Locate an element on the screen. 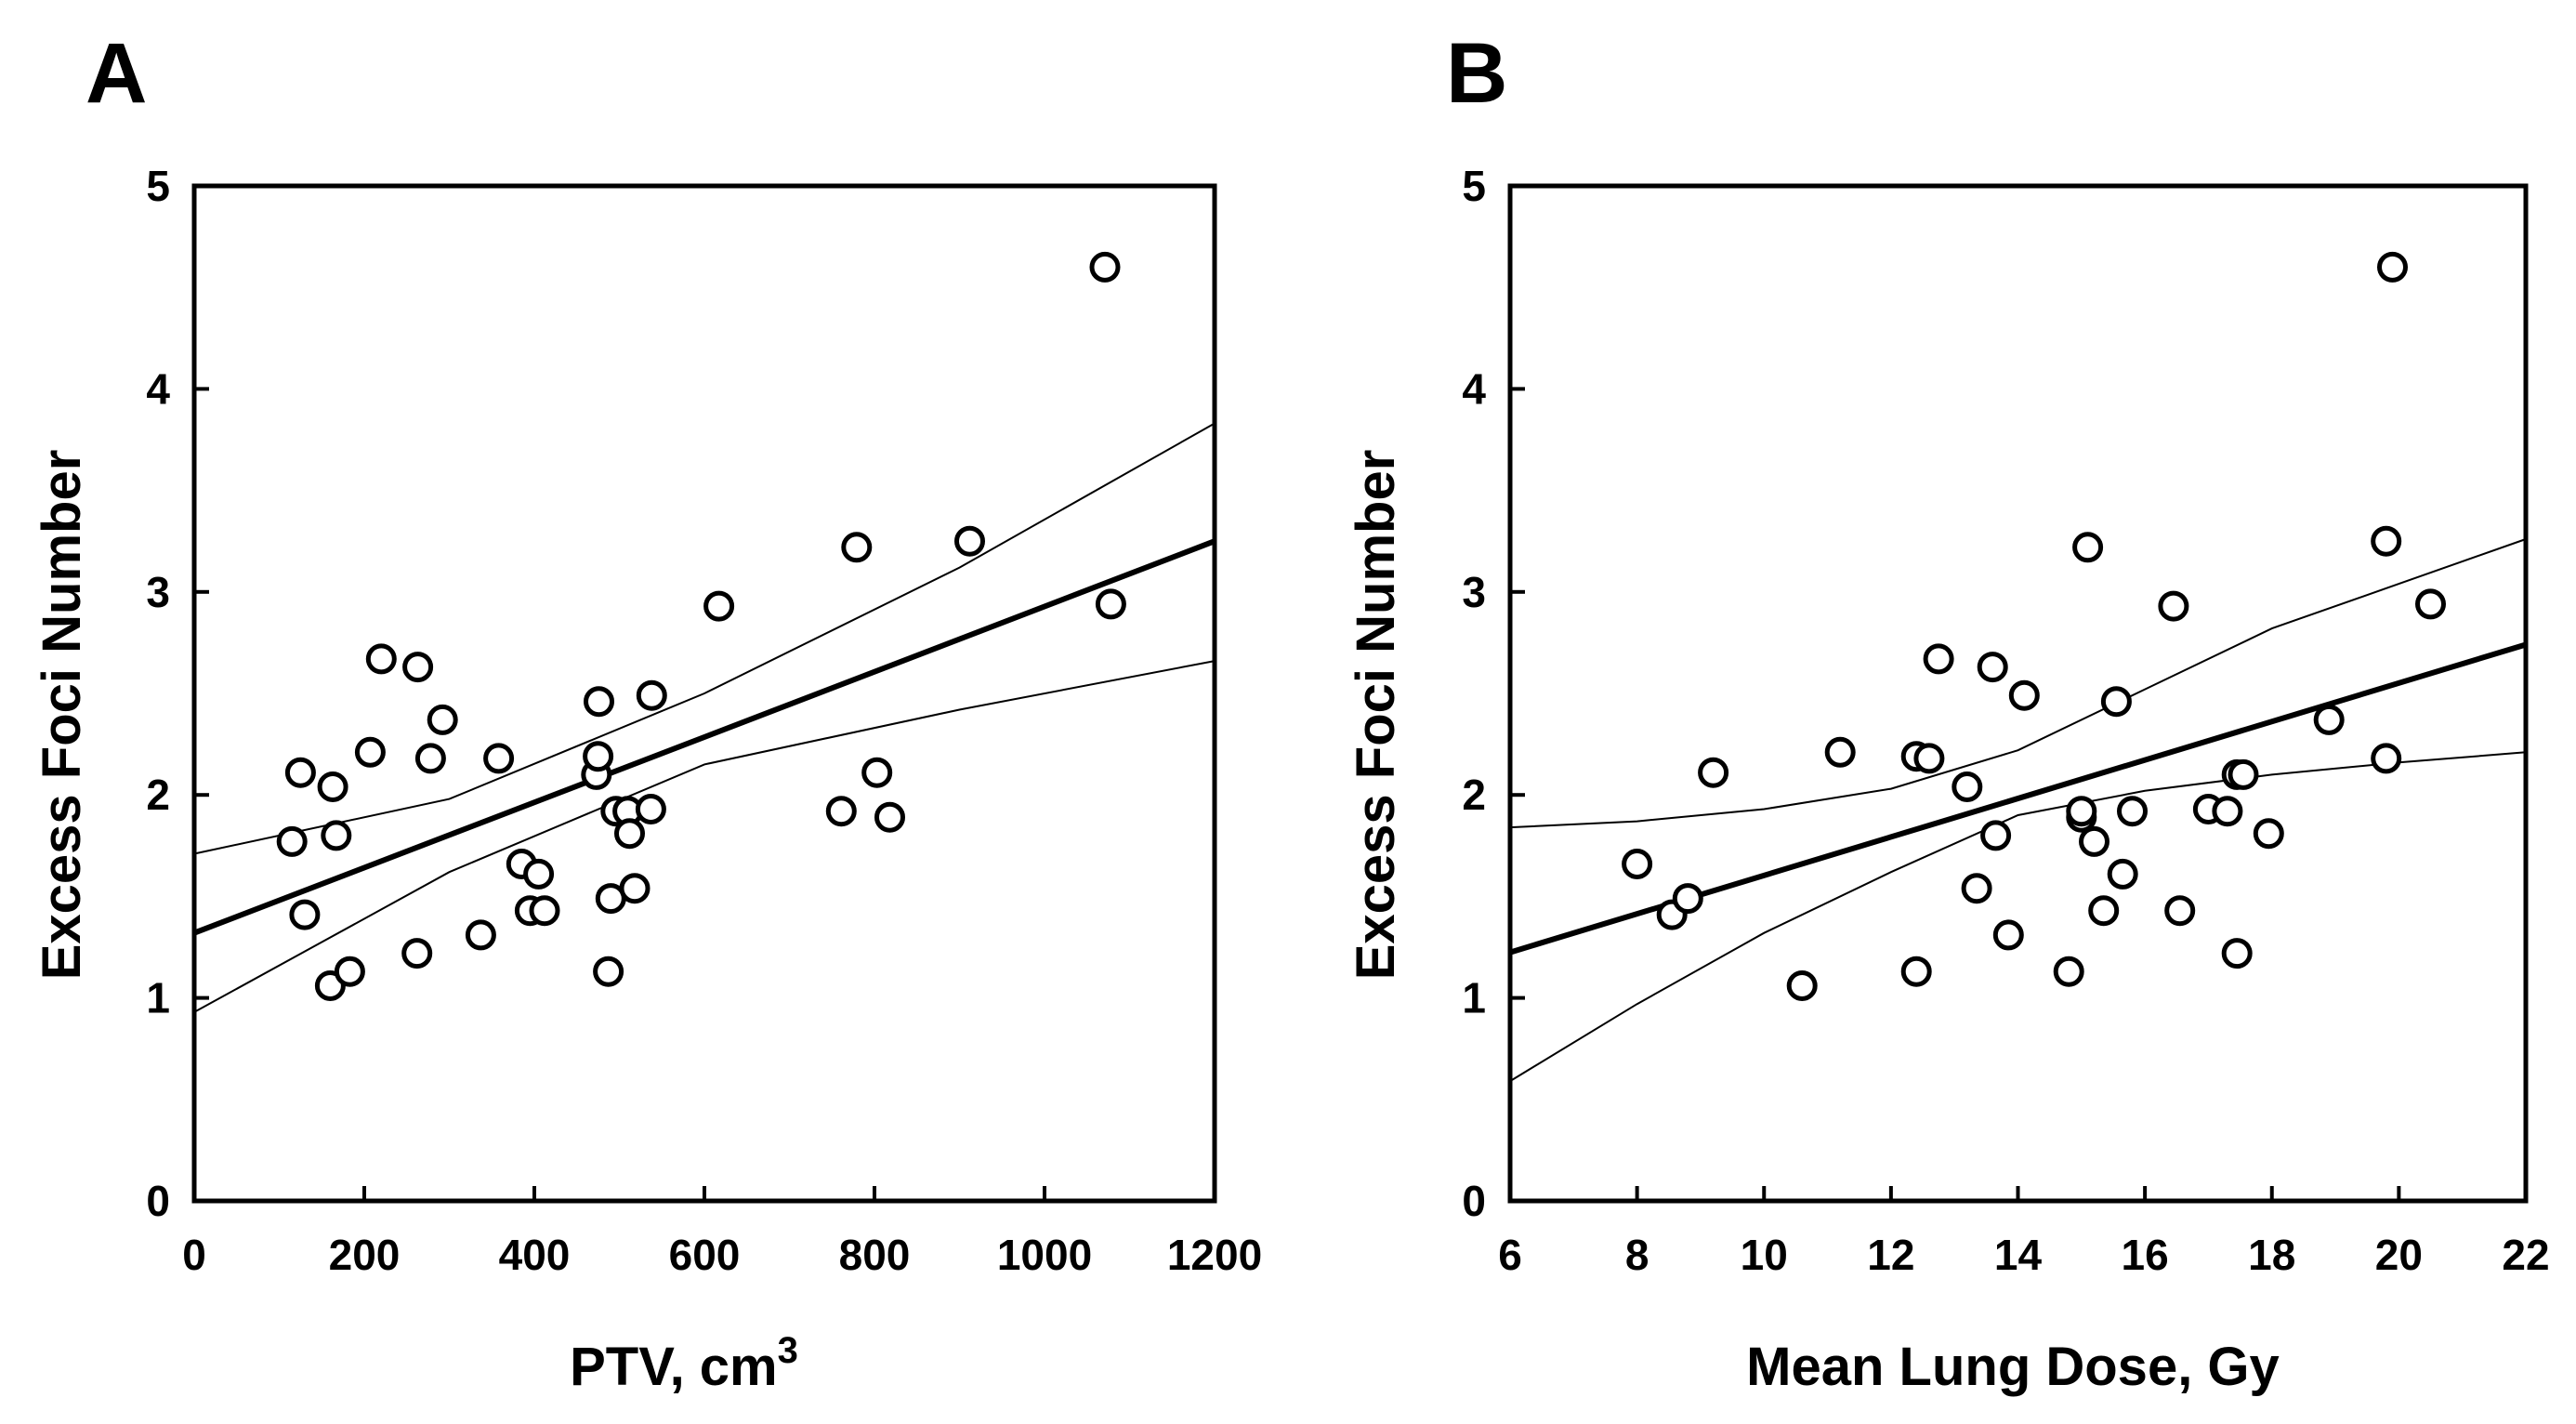 This screenshot has height=1424, width=2576. panel-b-x-tick-label: 12 is located at coordinates (1890, 1255).